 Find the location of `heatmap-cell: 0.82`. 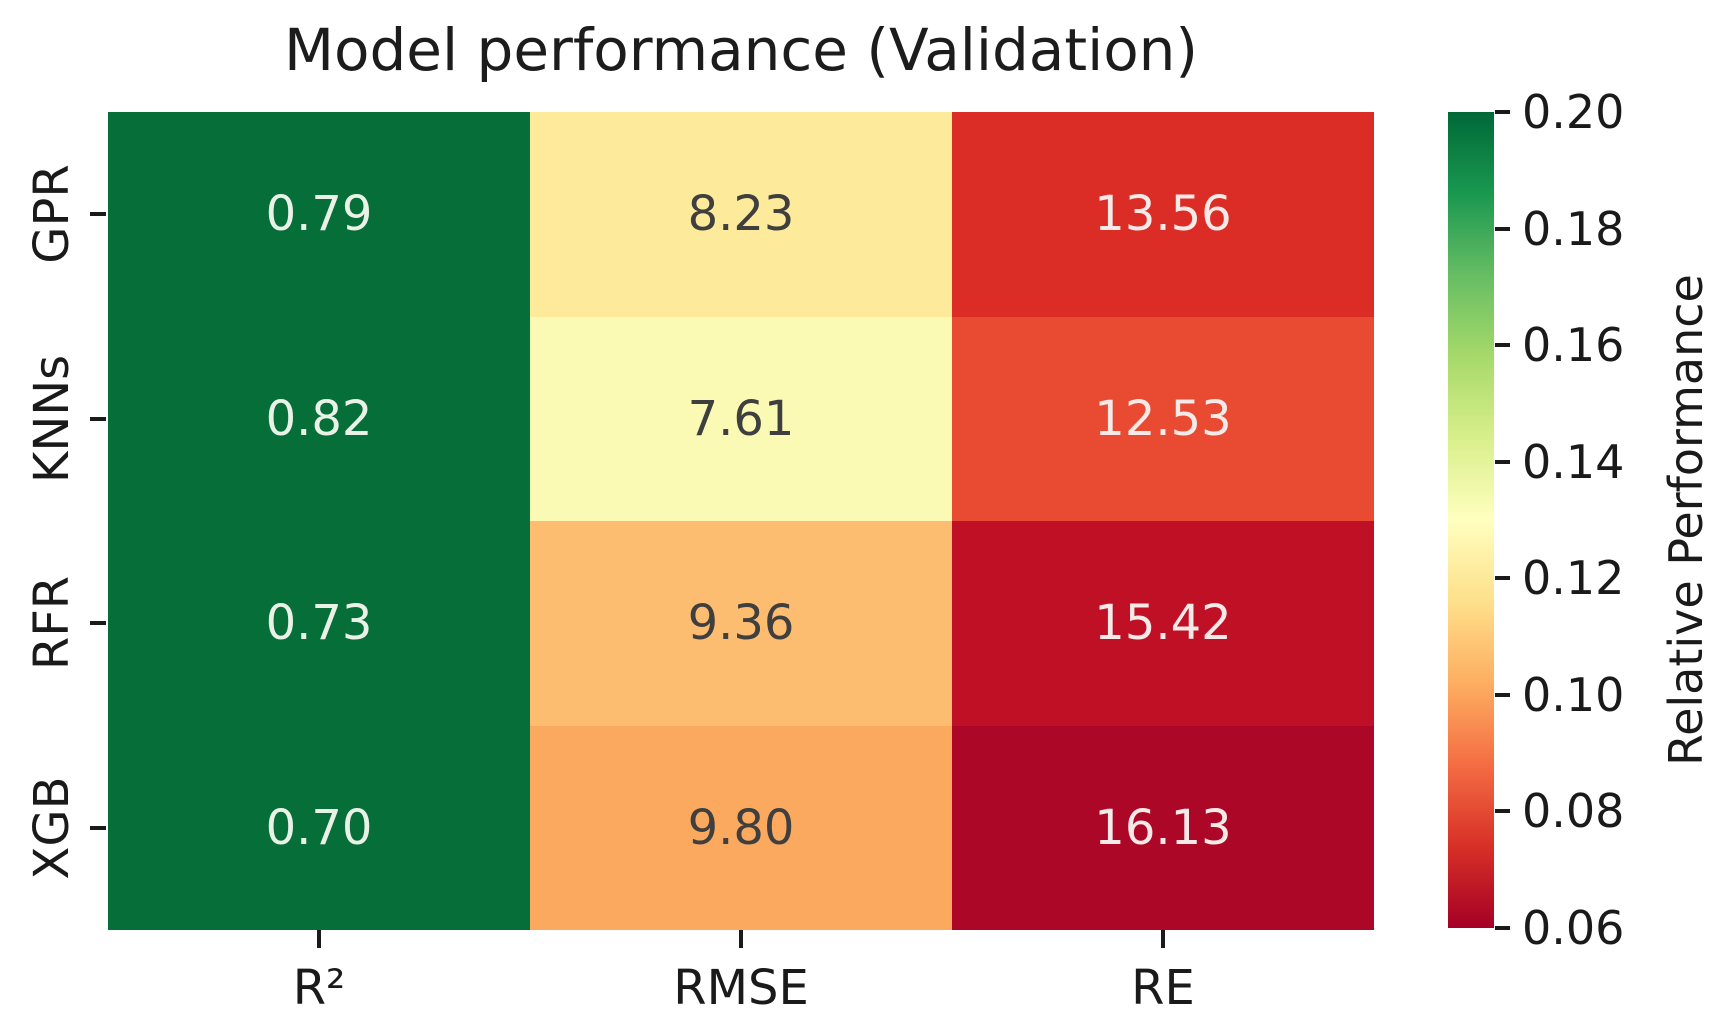

heatmap-cell: 0.82 is located at coordinates (319, 418).